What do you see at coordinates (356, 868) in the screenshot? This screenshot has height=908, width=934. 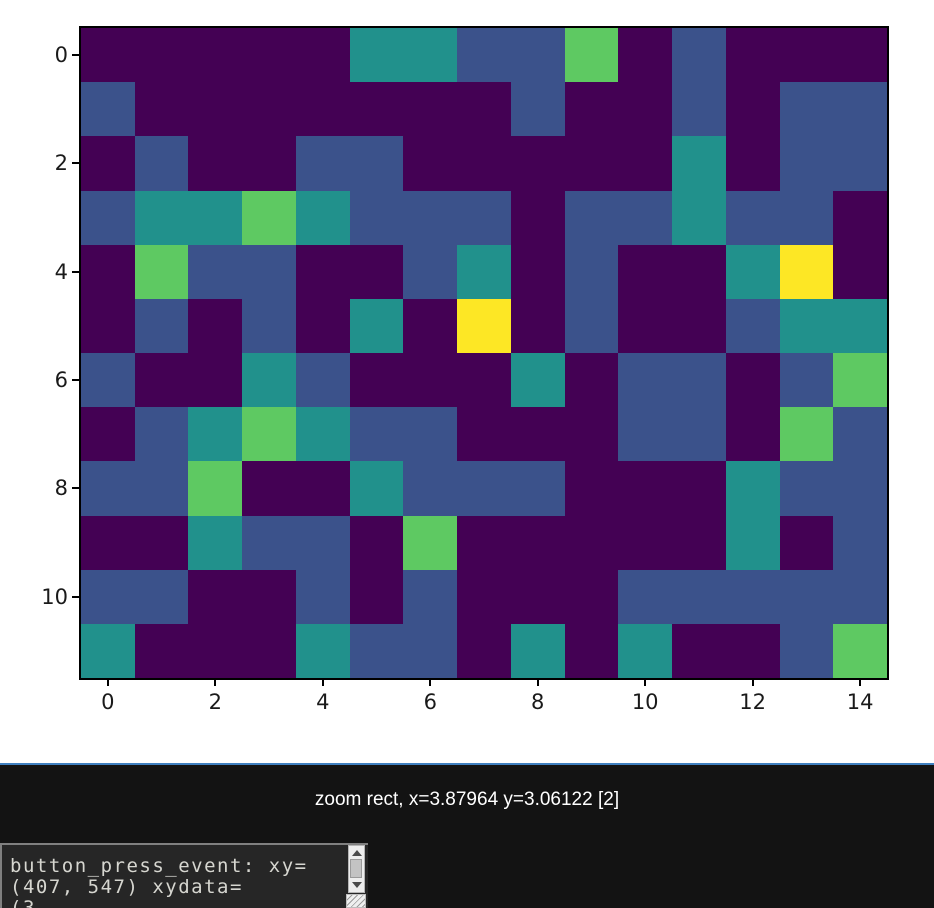 I see `scrollbar-thumb` at bounding box center [356, 868].